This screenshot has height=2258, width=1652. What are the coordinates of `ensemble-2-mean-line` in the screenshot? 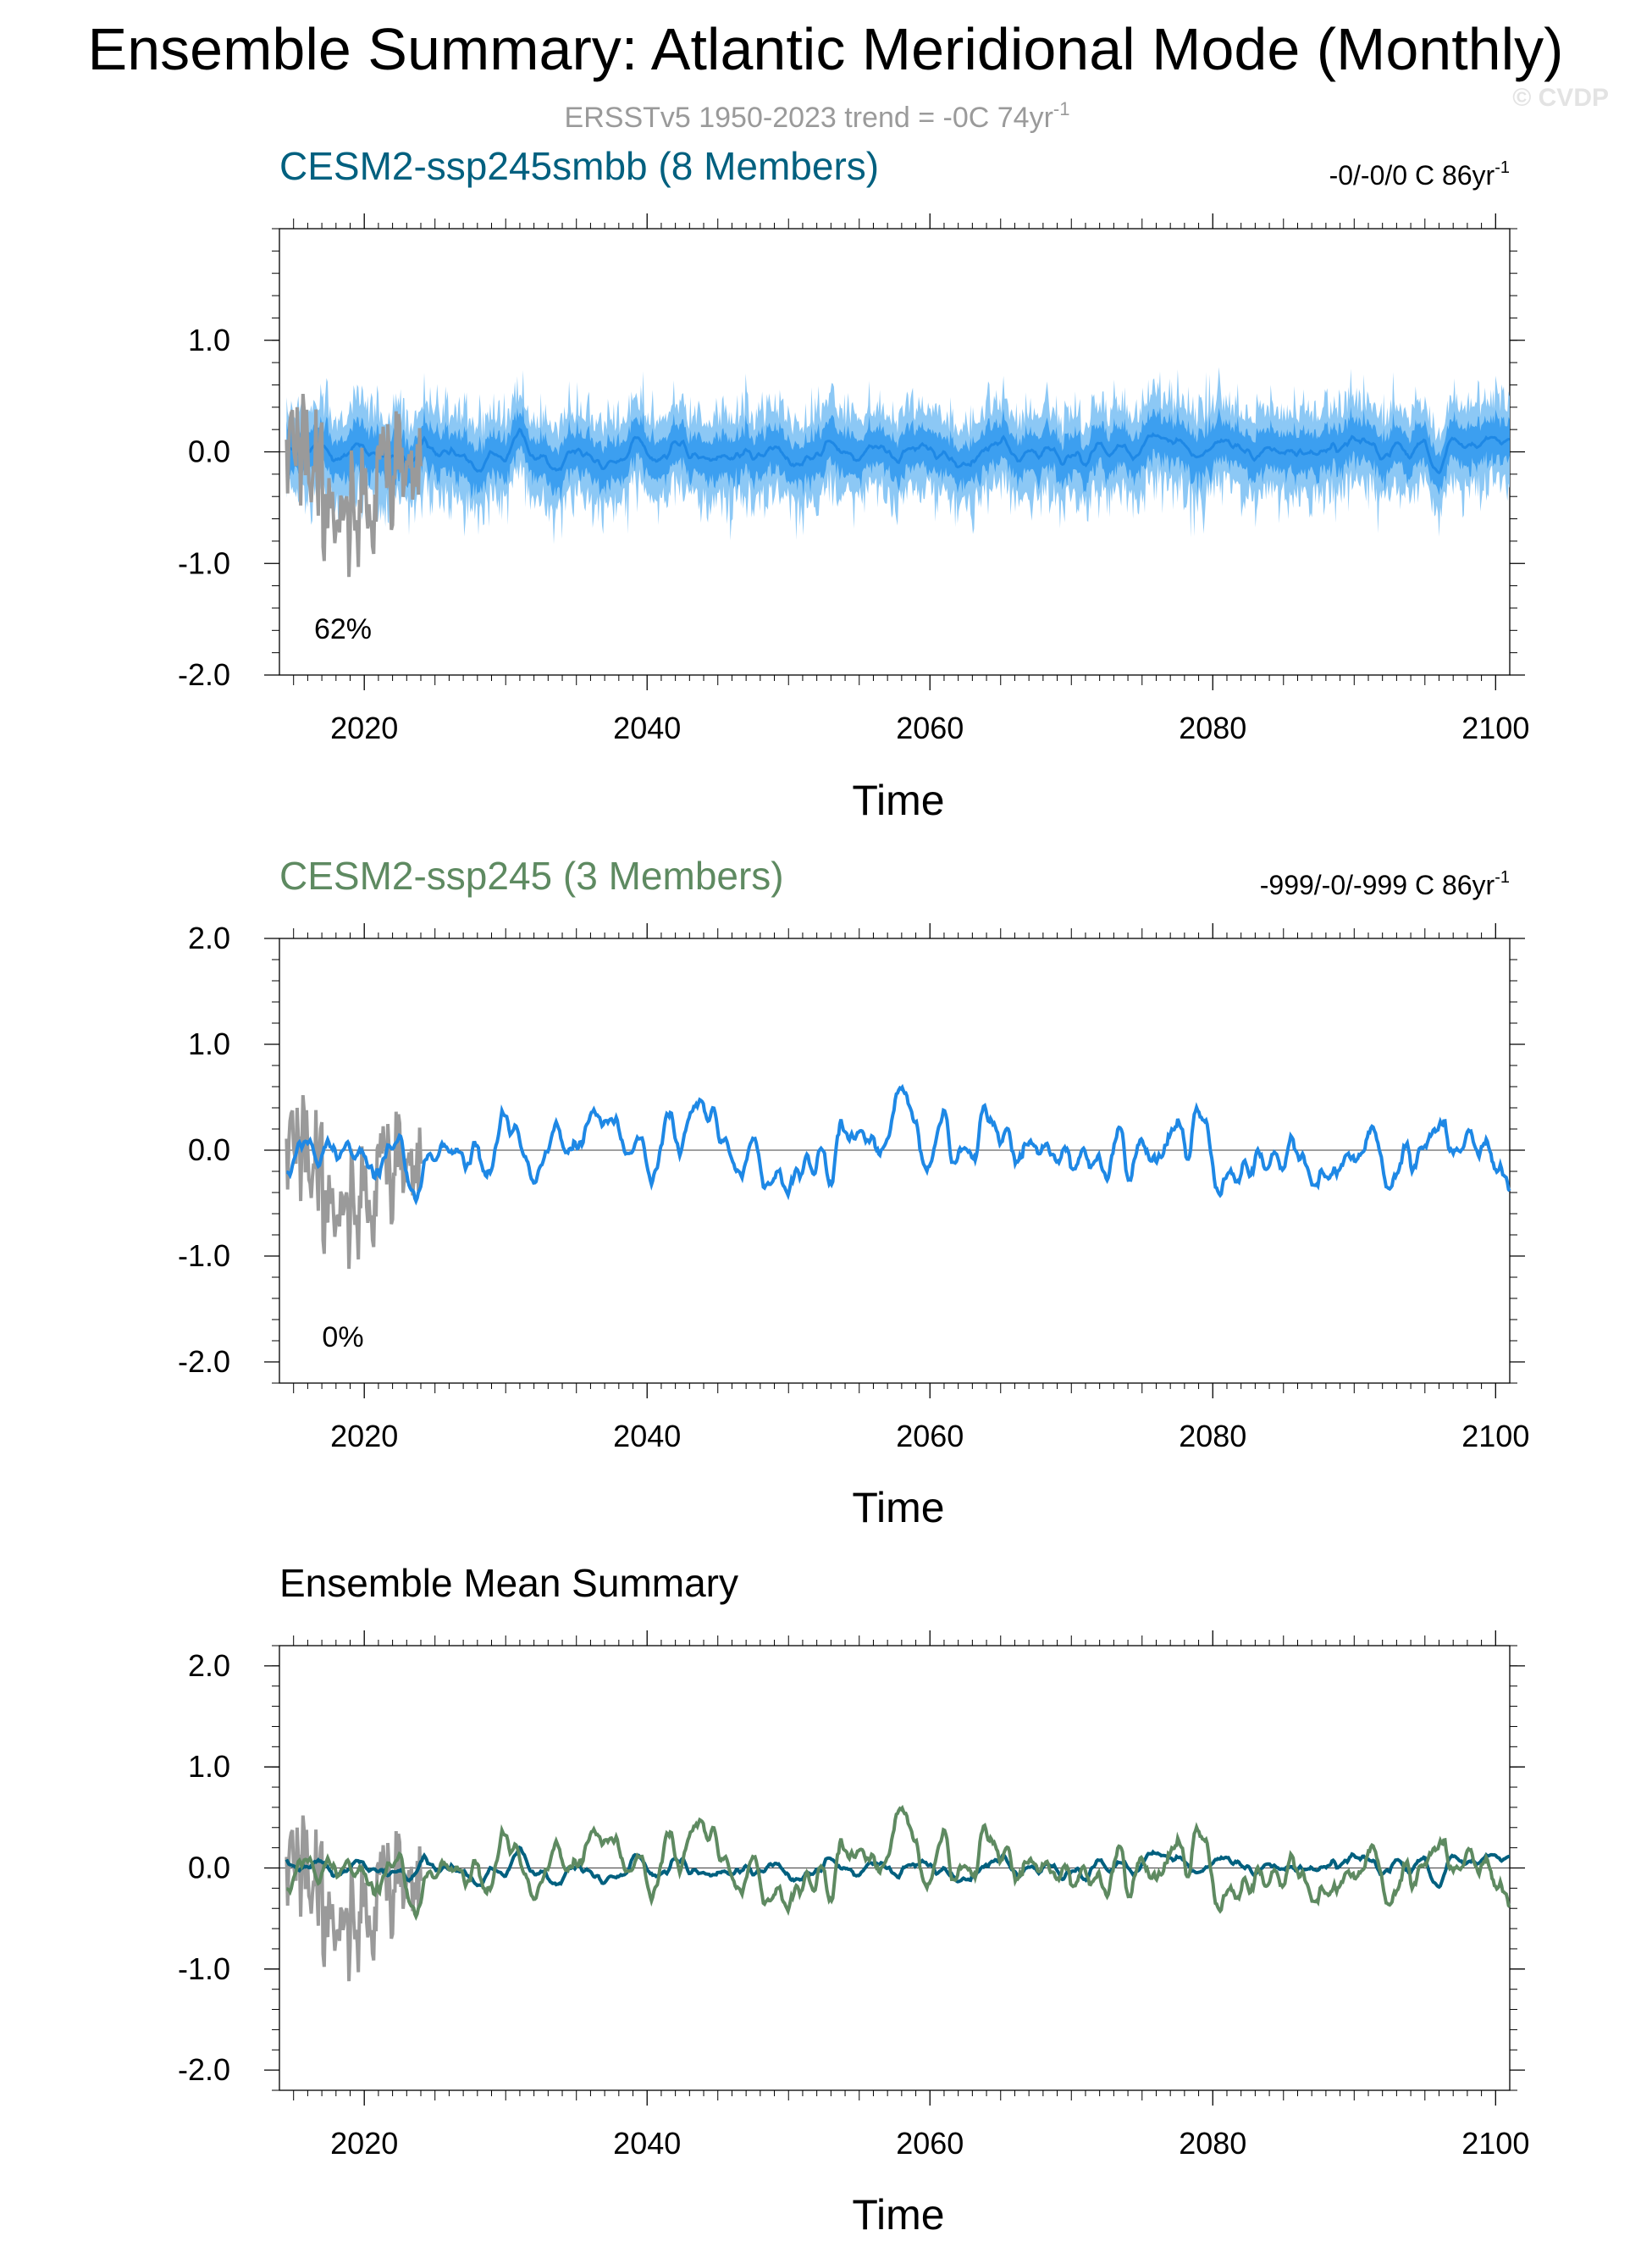 It's located at (899, 1862).